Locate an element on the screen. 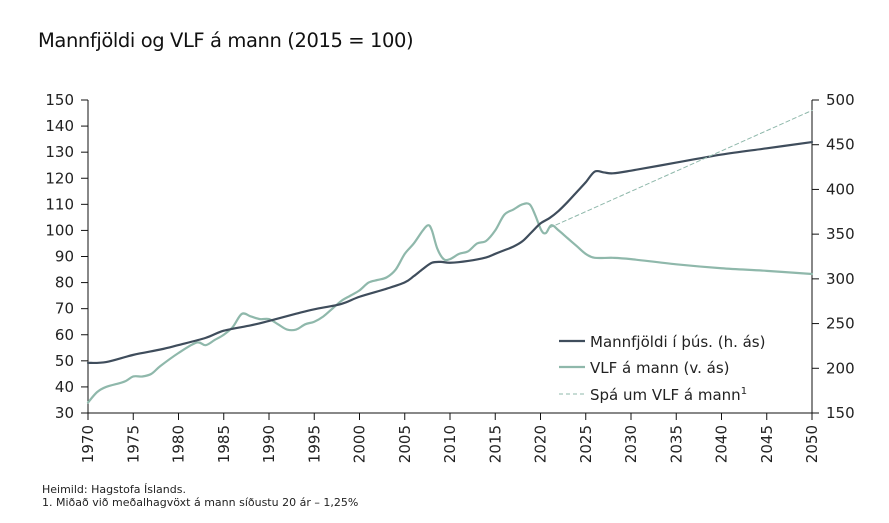 Image resolution: width=889 pixels, height=523 pixels. left-axis-tick-label: 50 is located at coordinates (64, 361).